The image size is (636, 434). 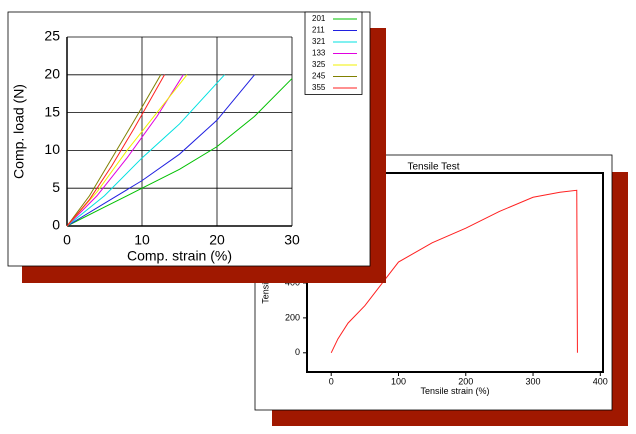 I want to click on legend-label: 245, so click(x=319, y=76).